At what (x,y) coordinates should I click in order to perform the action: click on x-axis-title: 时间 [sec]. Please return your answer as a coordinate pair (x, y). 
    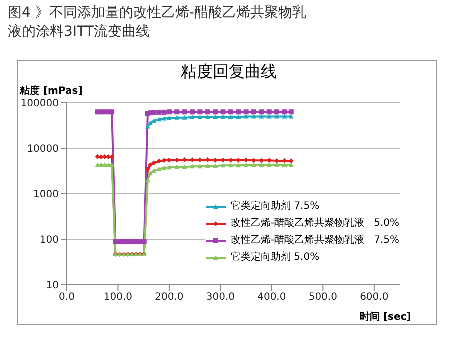
    Looking at the image, I should click on (386, 317).